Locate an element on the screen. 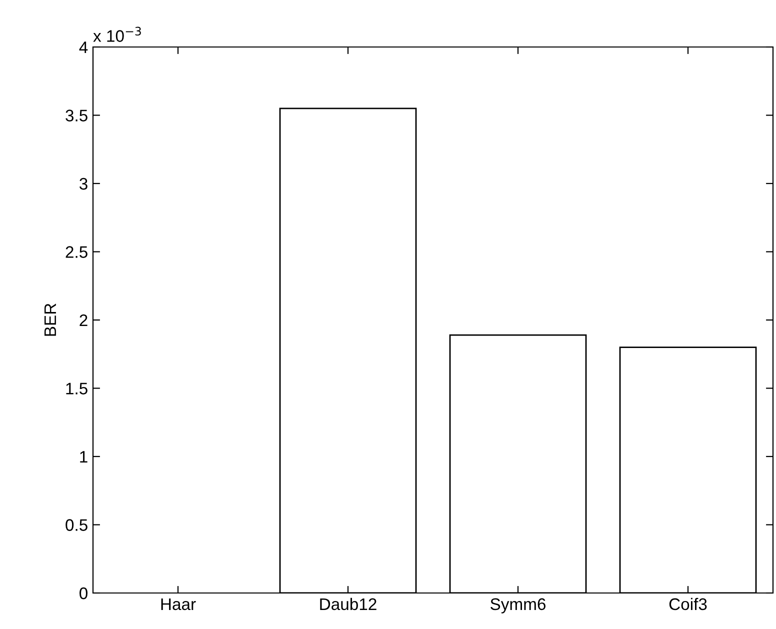 This screenshot has height=629, width=776. x-tick-label: Coif3 is located at coordinates (688, 604).